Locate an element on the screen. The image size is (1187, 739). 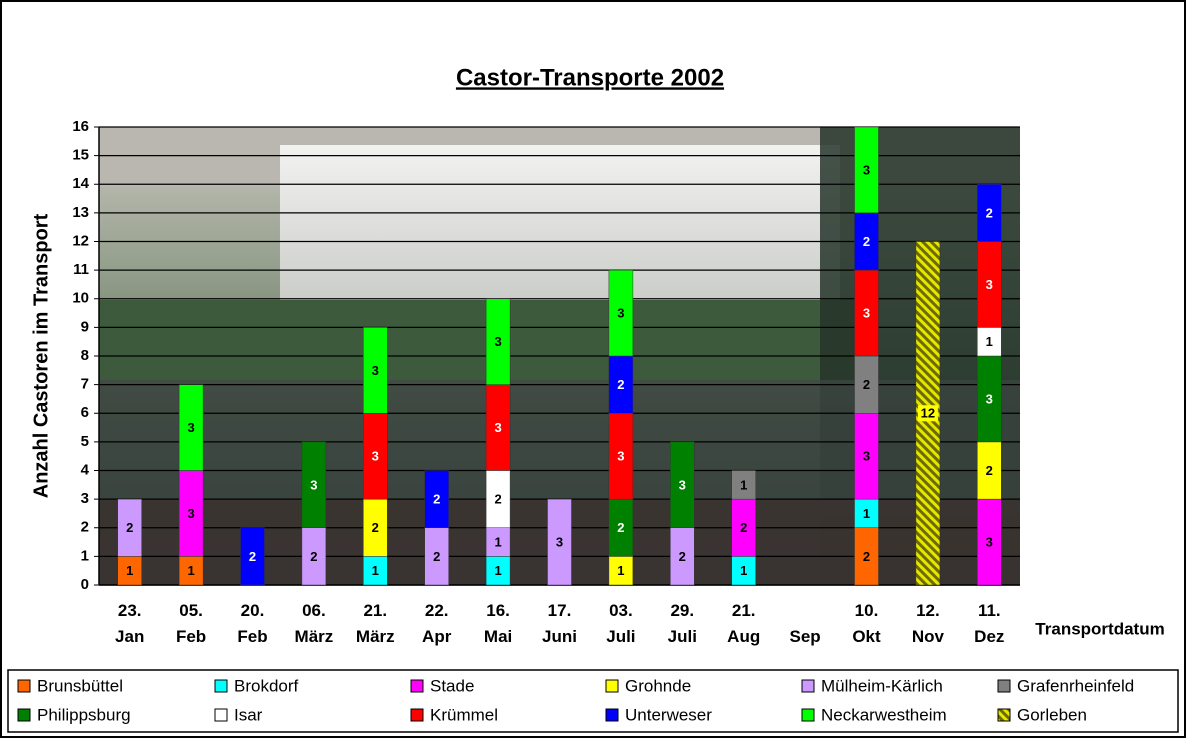
x-tick-label-group: 12. Nov is located at coordinates (928, 623).